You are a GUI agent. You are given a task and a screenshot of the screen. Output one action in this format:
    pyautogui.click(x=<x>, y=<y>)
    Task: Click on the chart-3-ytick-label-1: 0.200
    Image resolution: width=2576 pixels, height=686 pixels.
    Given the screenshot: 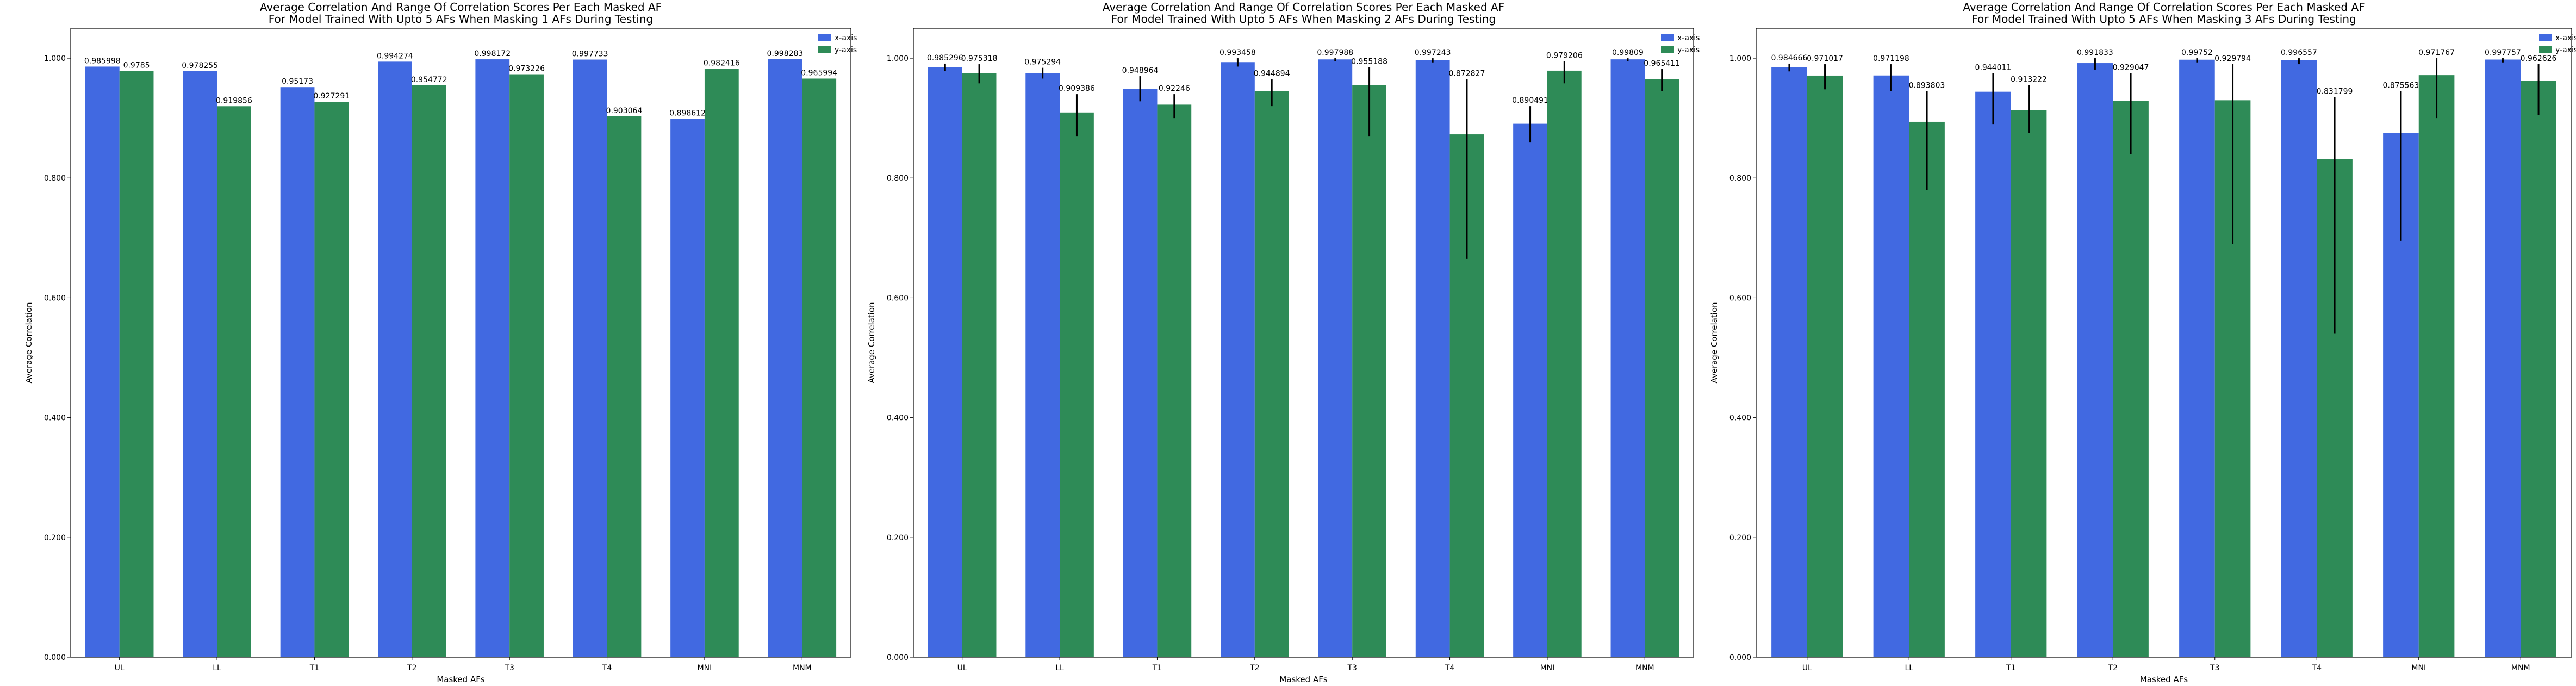 What is the action you would take?
    pyautogui.click(x=1740, y=538)
    